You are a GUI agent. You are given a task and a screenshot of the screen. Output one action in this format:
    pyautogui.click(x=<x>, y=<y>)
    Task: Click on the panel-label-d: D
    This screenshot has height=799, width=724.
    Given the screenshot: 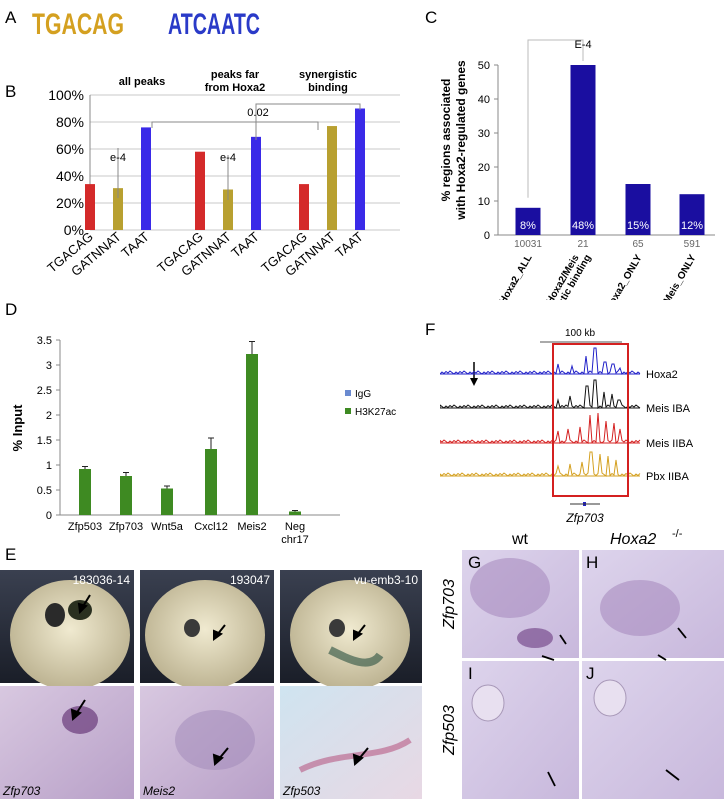 What is the action you would take?
    pyautogui.click(x=11, y=309)
    